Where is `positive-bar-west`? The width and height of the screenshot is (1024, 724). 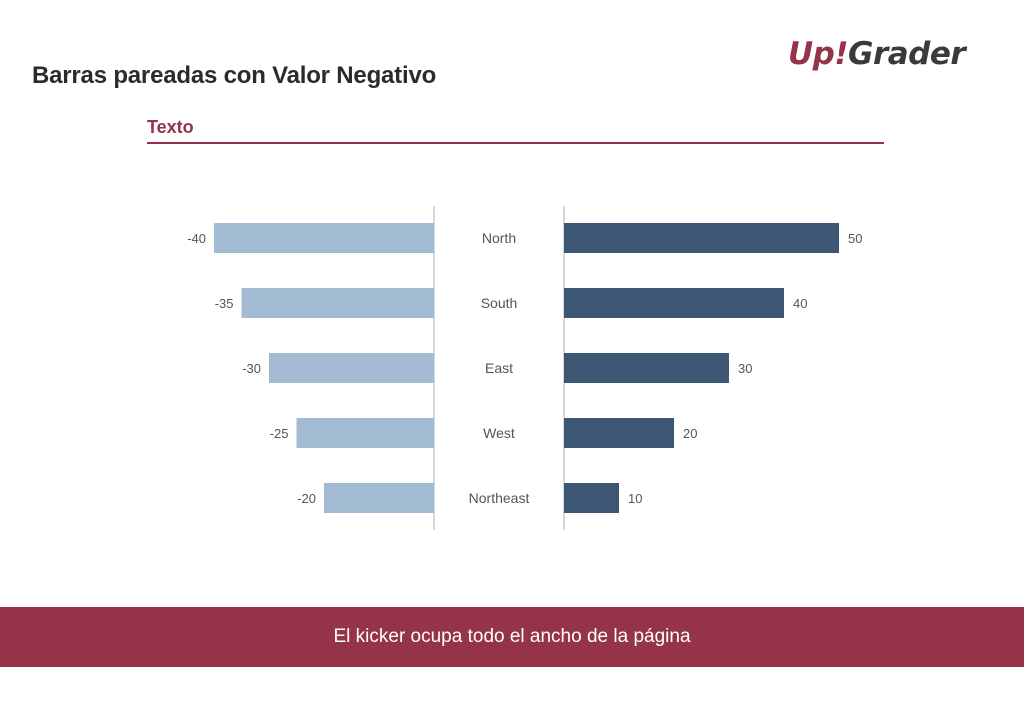
positive-bar-west is located at coordinates (619, 433).